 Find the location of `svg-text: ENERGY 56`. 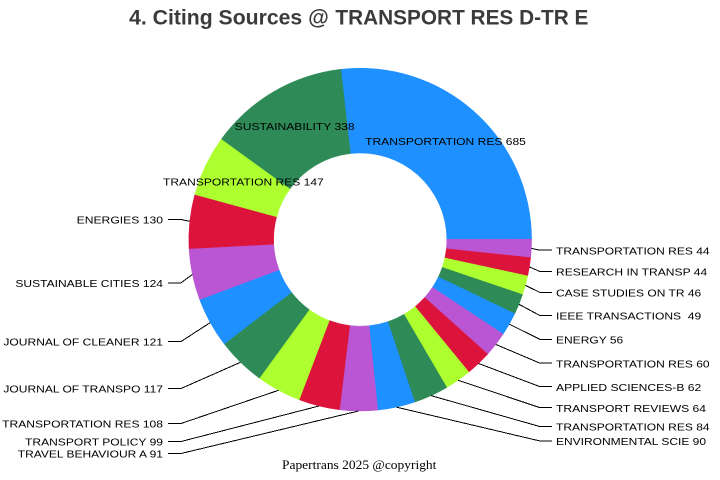

svg-text: ENERGY 56 is located at coordinates (590, 341).